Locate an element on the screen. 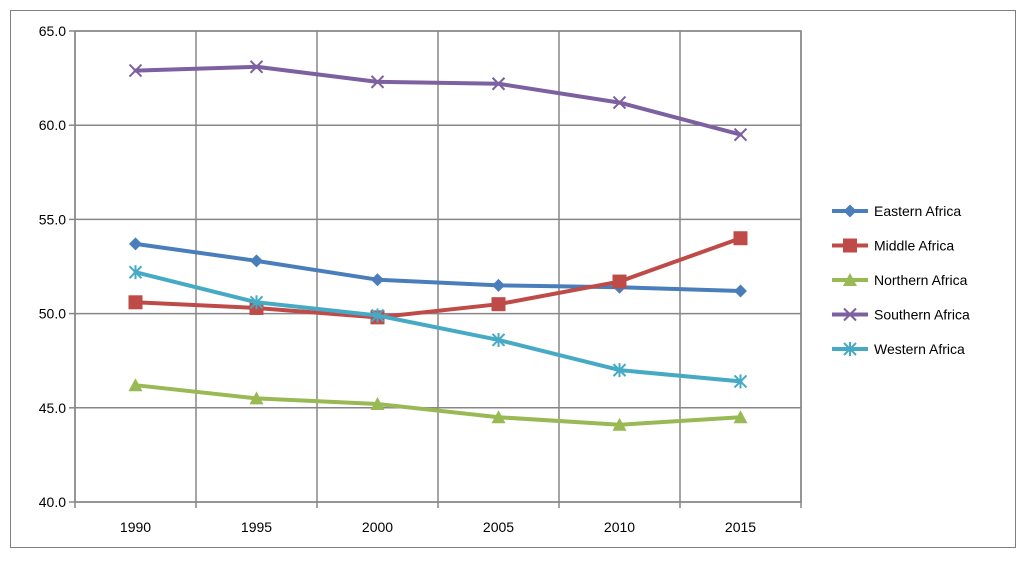 Image resolution: width=1024 pixels, height=564 pixels. legend-label-middle-africa: Middle Africa is located at coordinates (914, 246).